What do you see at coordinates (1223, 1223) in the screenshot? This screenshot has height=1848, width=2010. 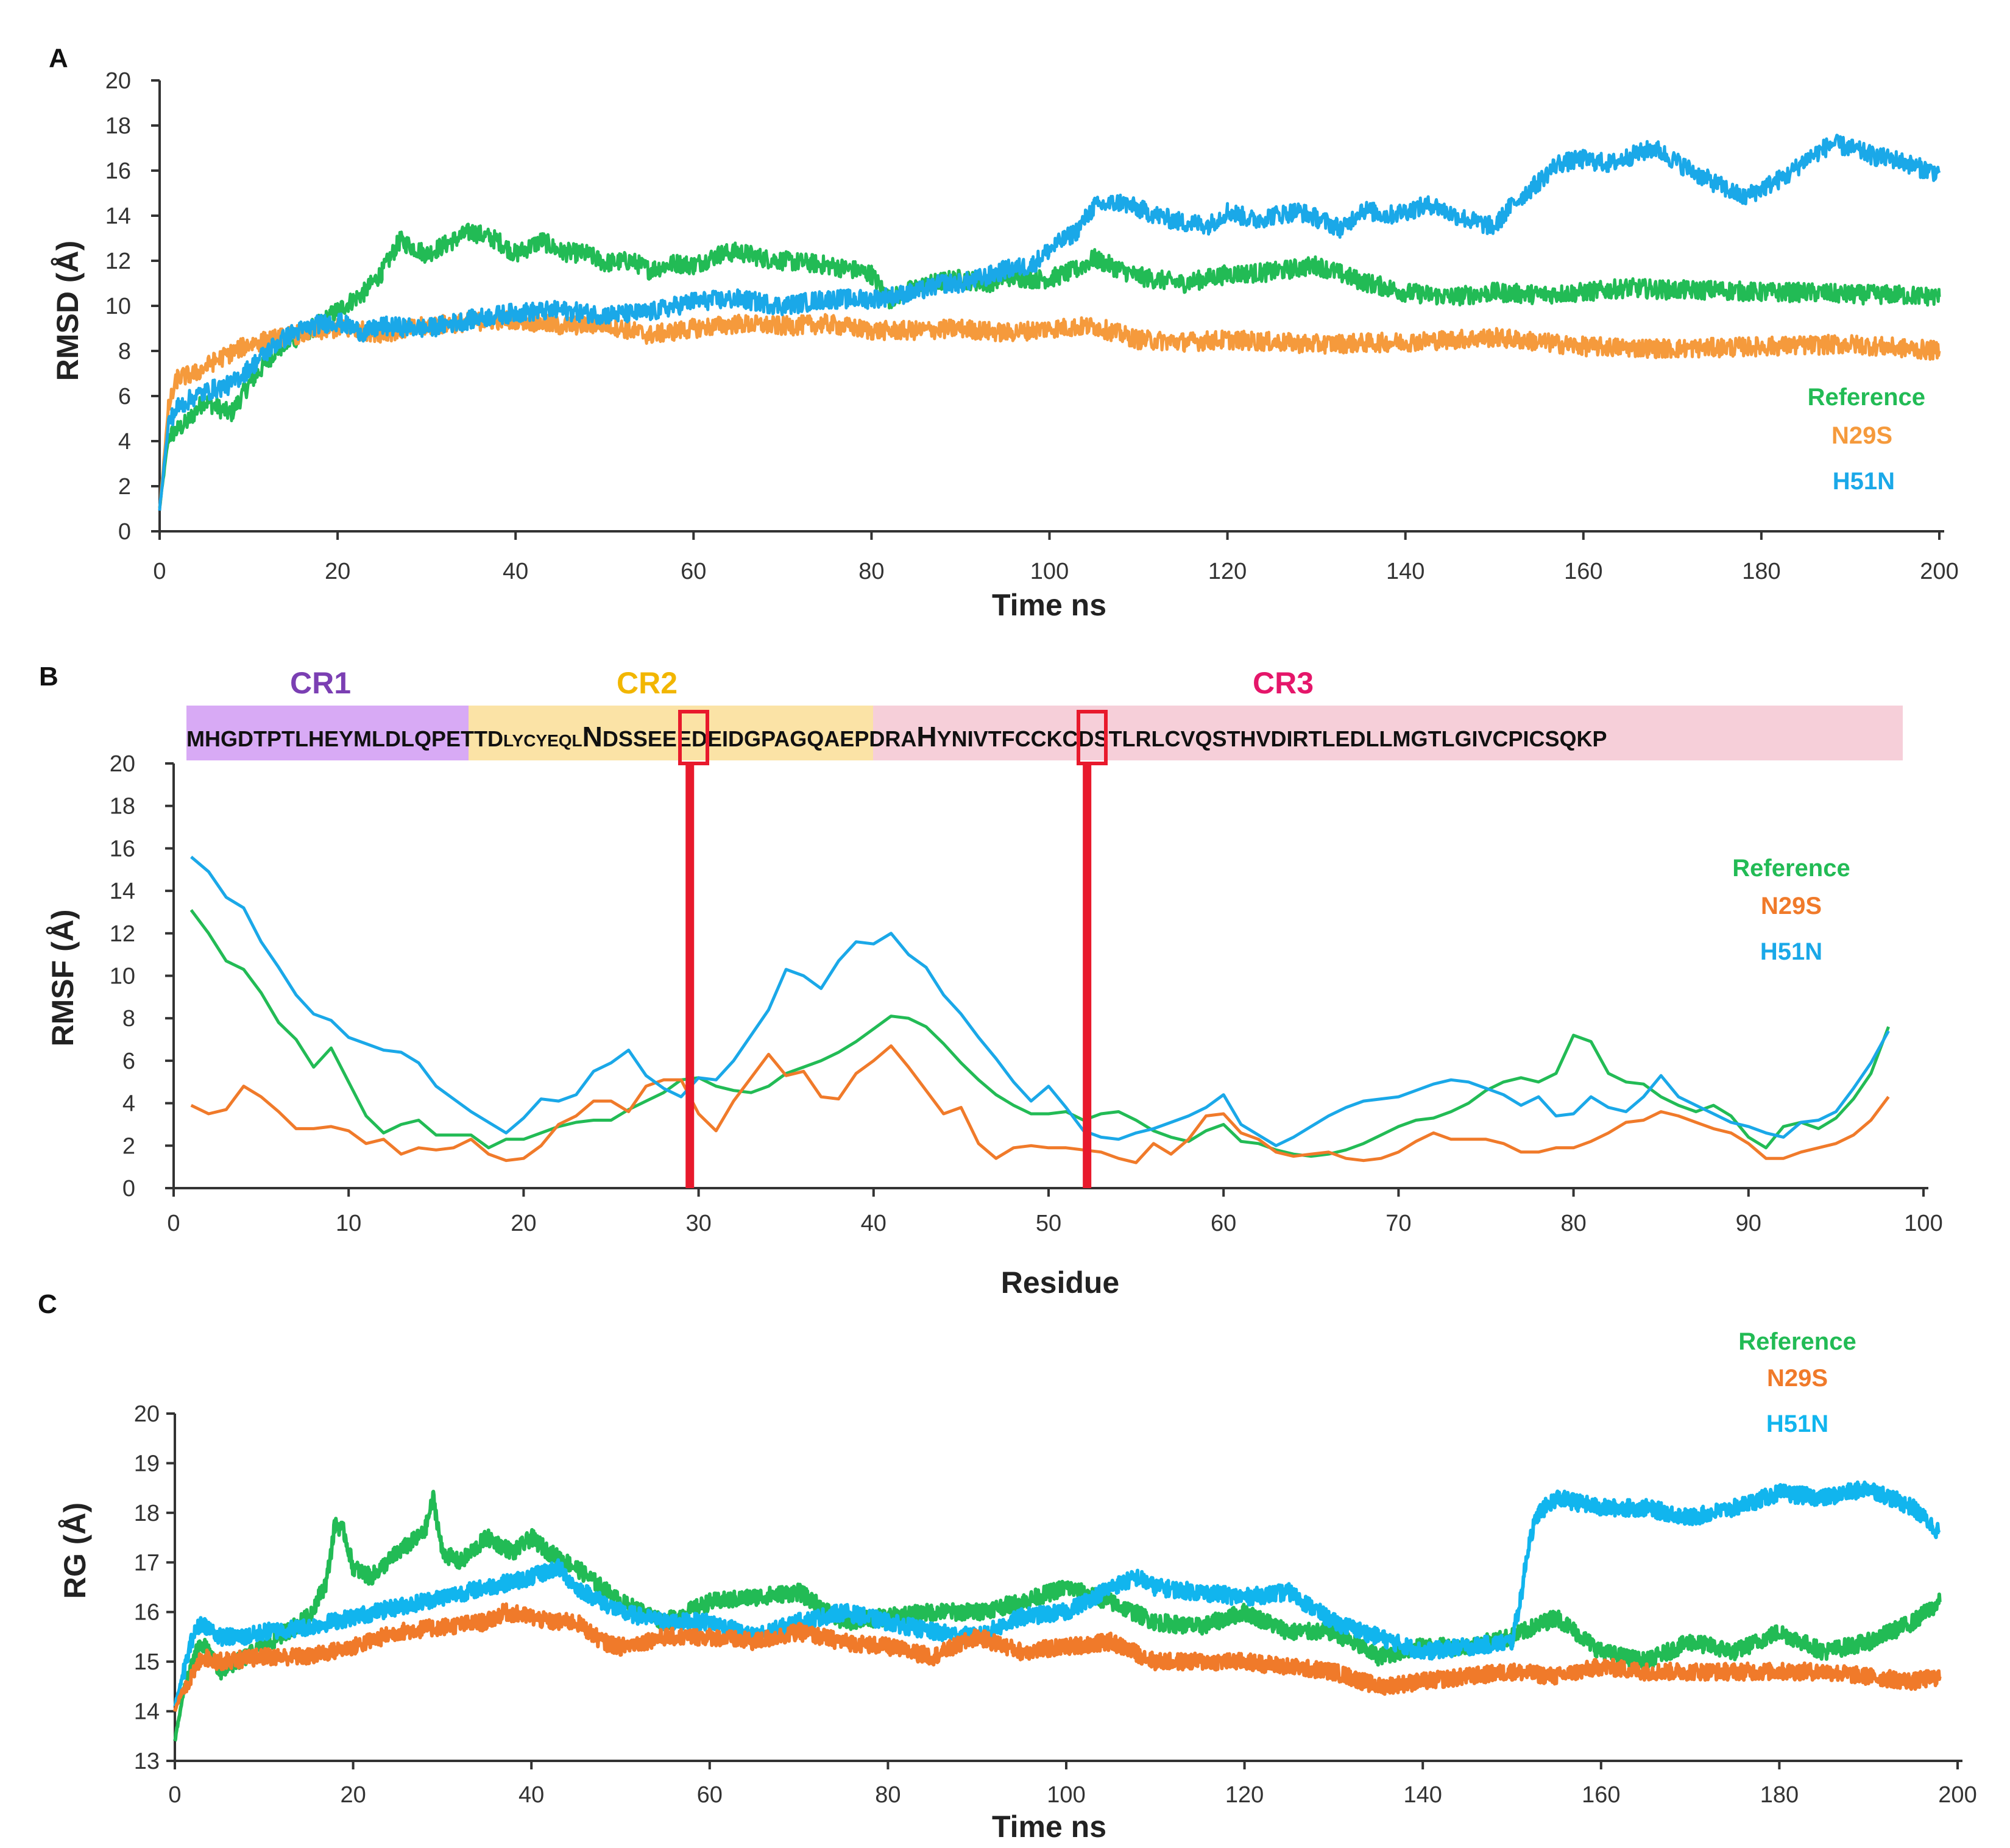 I see `panel-b-x-tick-label: 60` at bounding box center [1223, 1223].